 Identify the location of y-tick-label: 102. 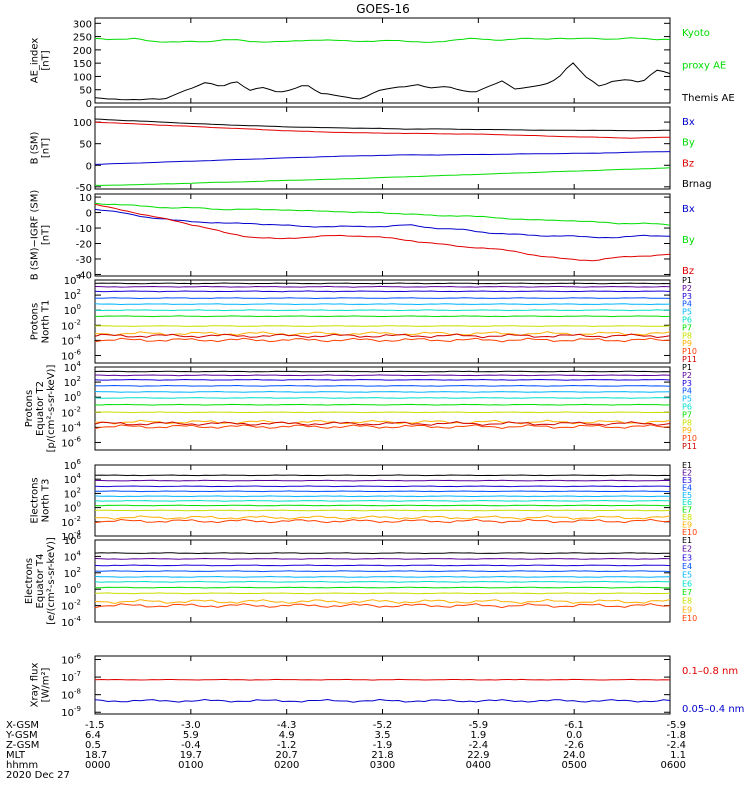
(72, 493).